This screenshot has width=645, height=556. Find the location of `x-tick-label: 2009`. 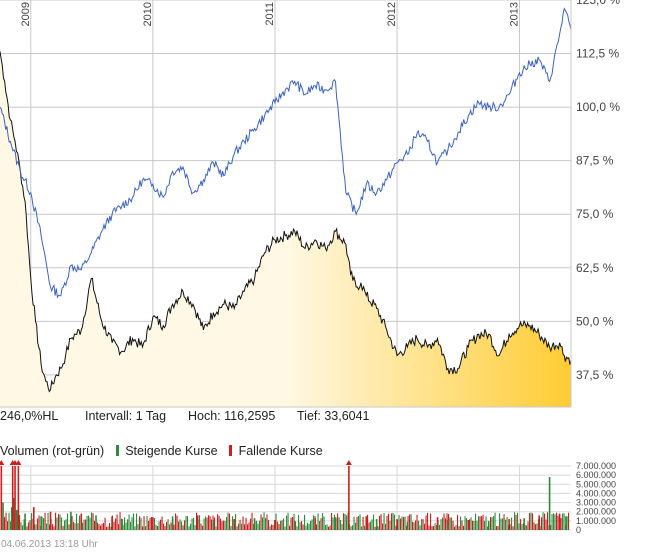

x-tick-label: 2009 is located at coordinates (26, 14).